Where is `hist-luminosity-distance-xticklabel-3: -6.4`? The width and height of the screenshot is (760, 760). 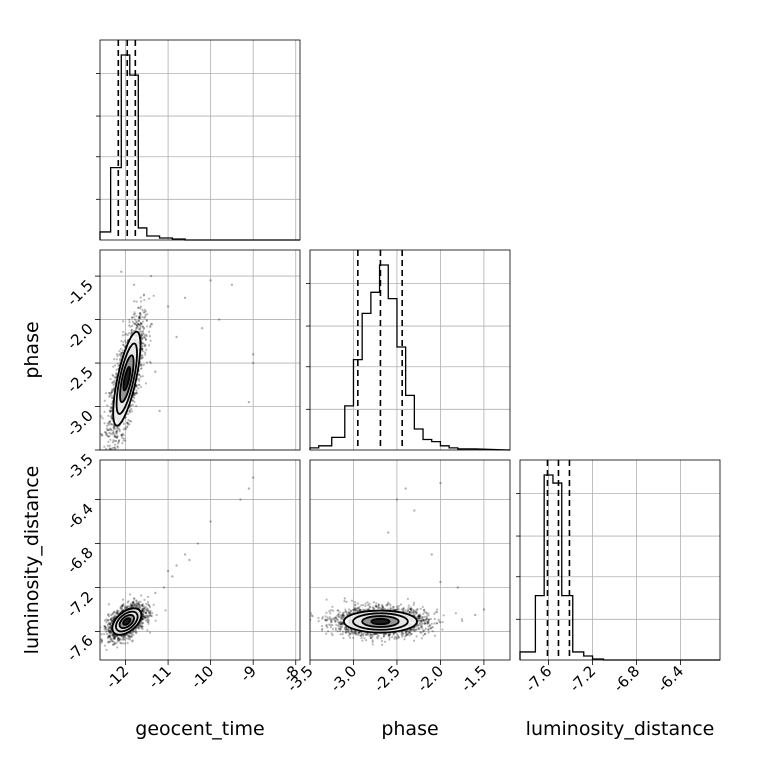 hist-luminosity-distance-xticklabel-3: -6.4 is located at coordinates (670, 678).